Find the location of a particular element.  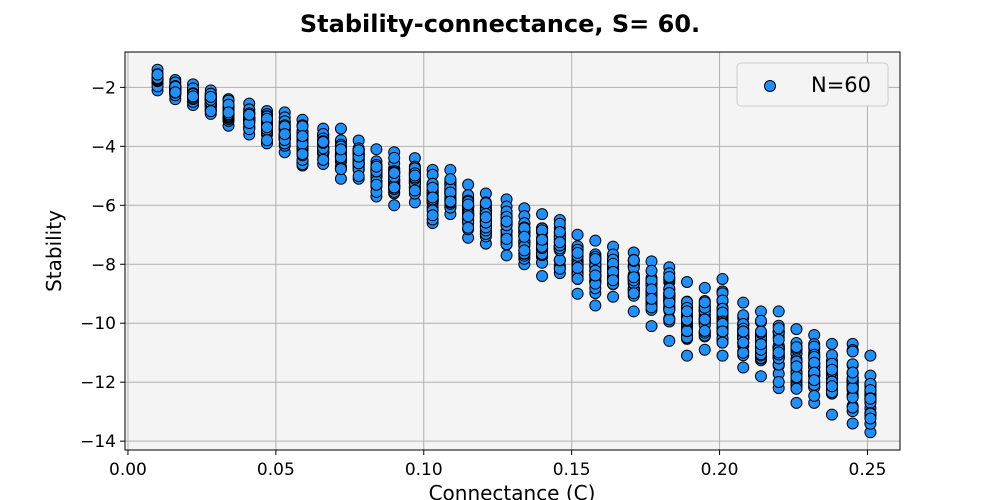

x-axis-label: Connectance (C) is located at coordinates (512, 490).